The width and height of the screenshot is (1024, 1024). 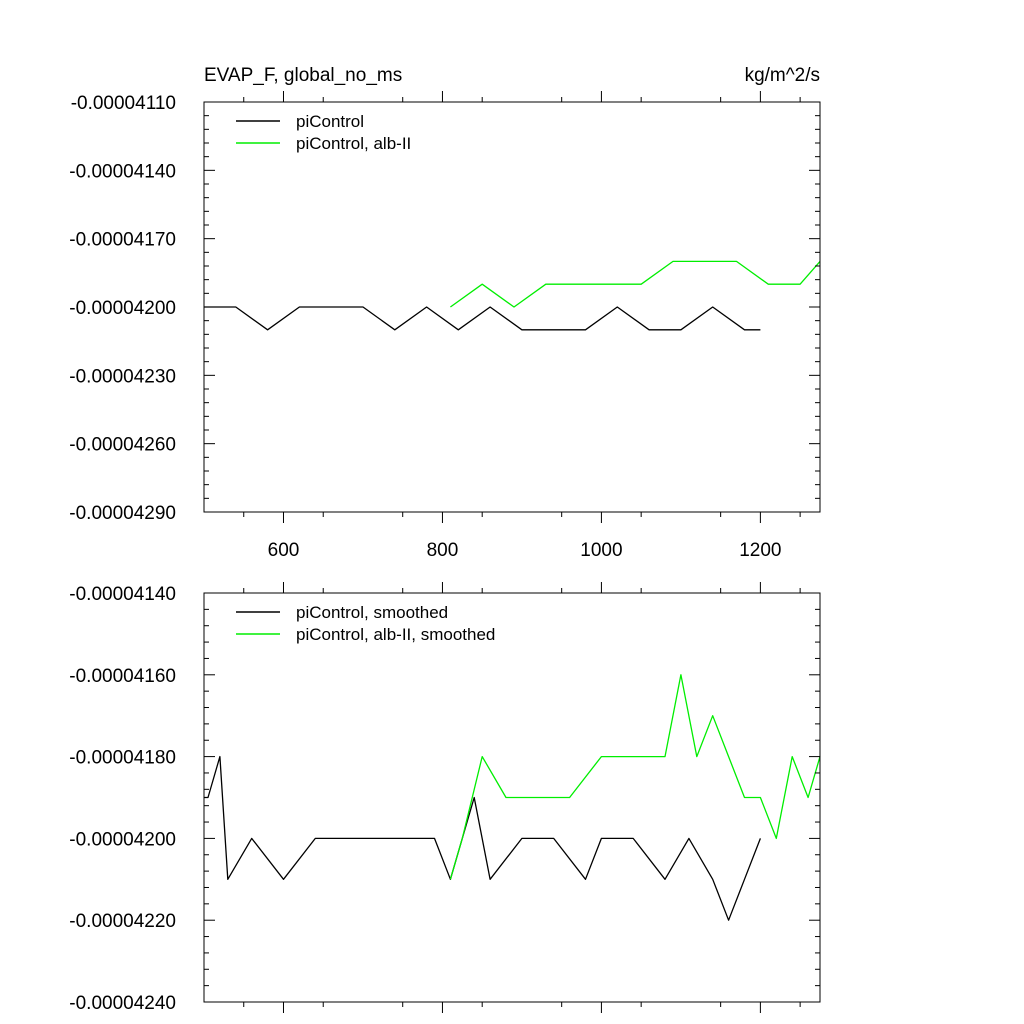 What do you see at coordinates (122, 376) in the screenshot?
I see `y-tick-label: -0.00004230` at bounding box center [122, 376].